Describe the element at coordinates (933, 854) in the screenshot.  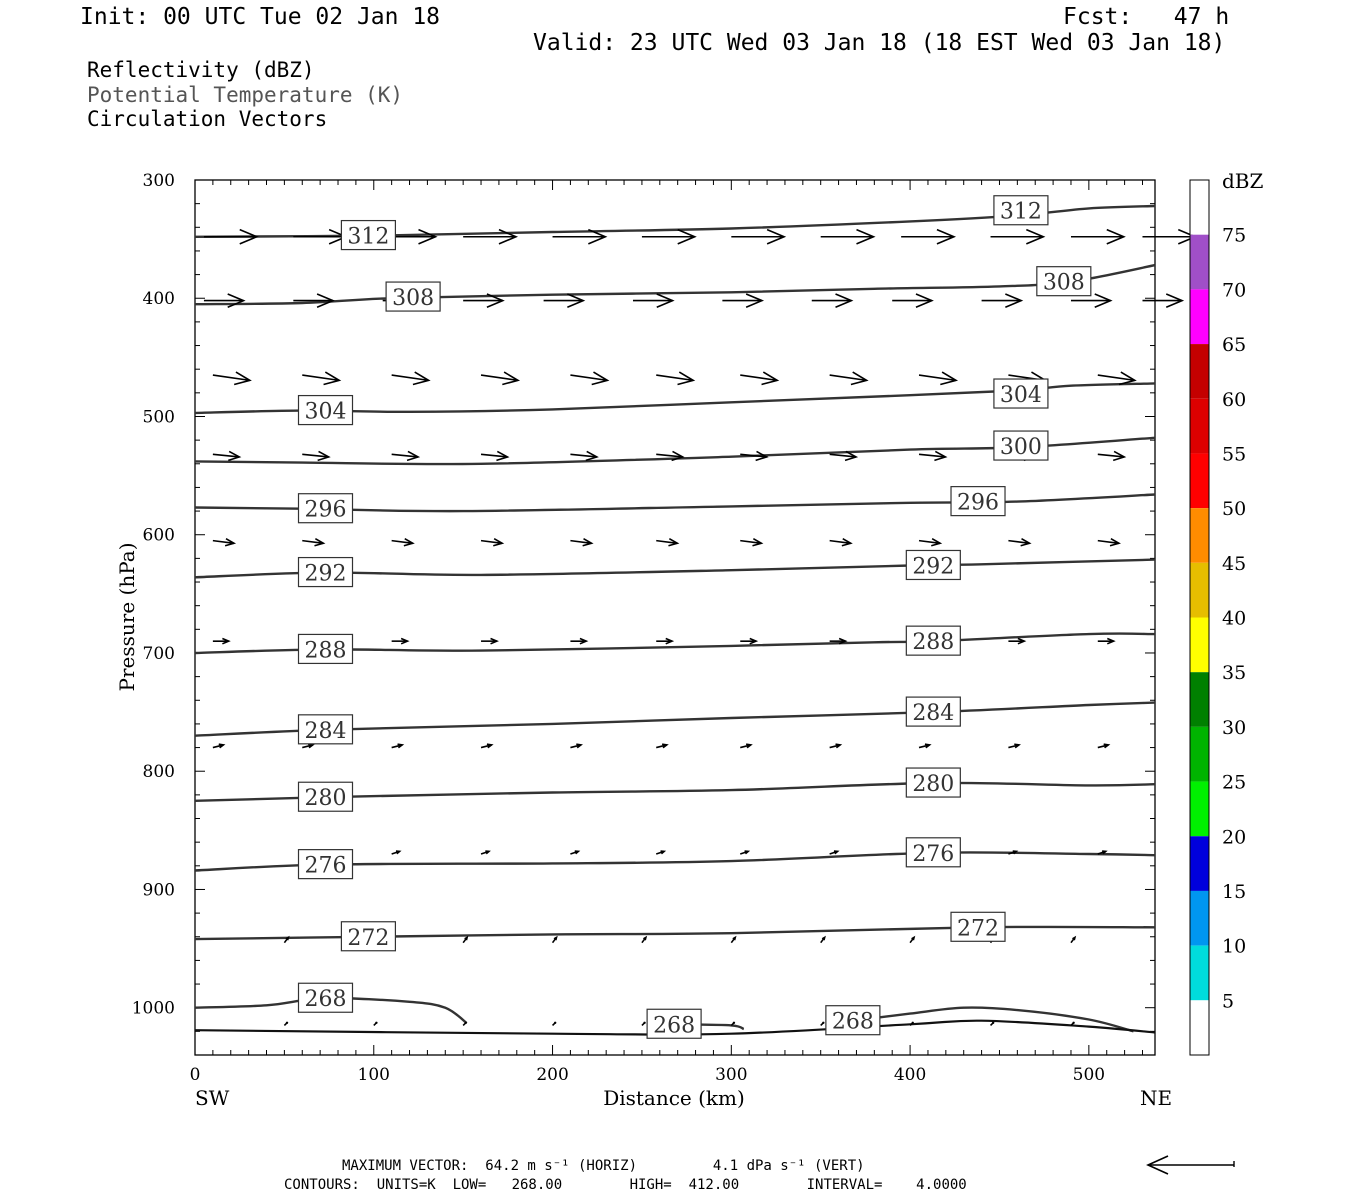
I see `svg-text: 276` at that location.